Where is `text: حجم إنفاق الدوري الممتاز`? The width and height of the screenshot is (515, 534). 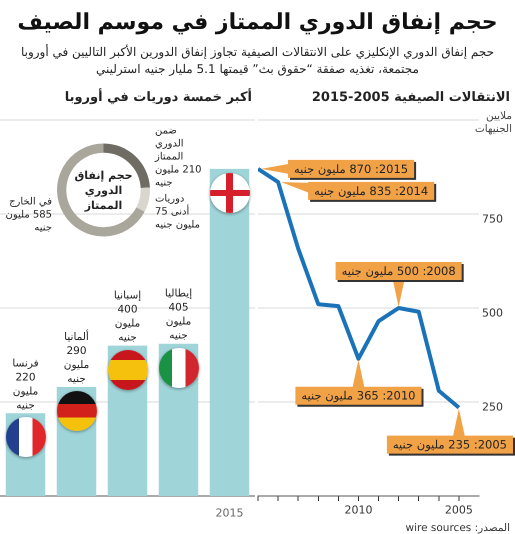 text: حجم إنفاق الدوري الممتاز is located at coordinates (103, 190).